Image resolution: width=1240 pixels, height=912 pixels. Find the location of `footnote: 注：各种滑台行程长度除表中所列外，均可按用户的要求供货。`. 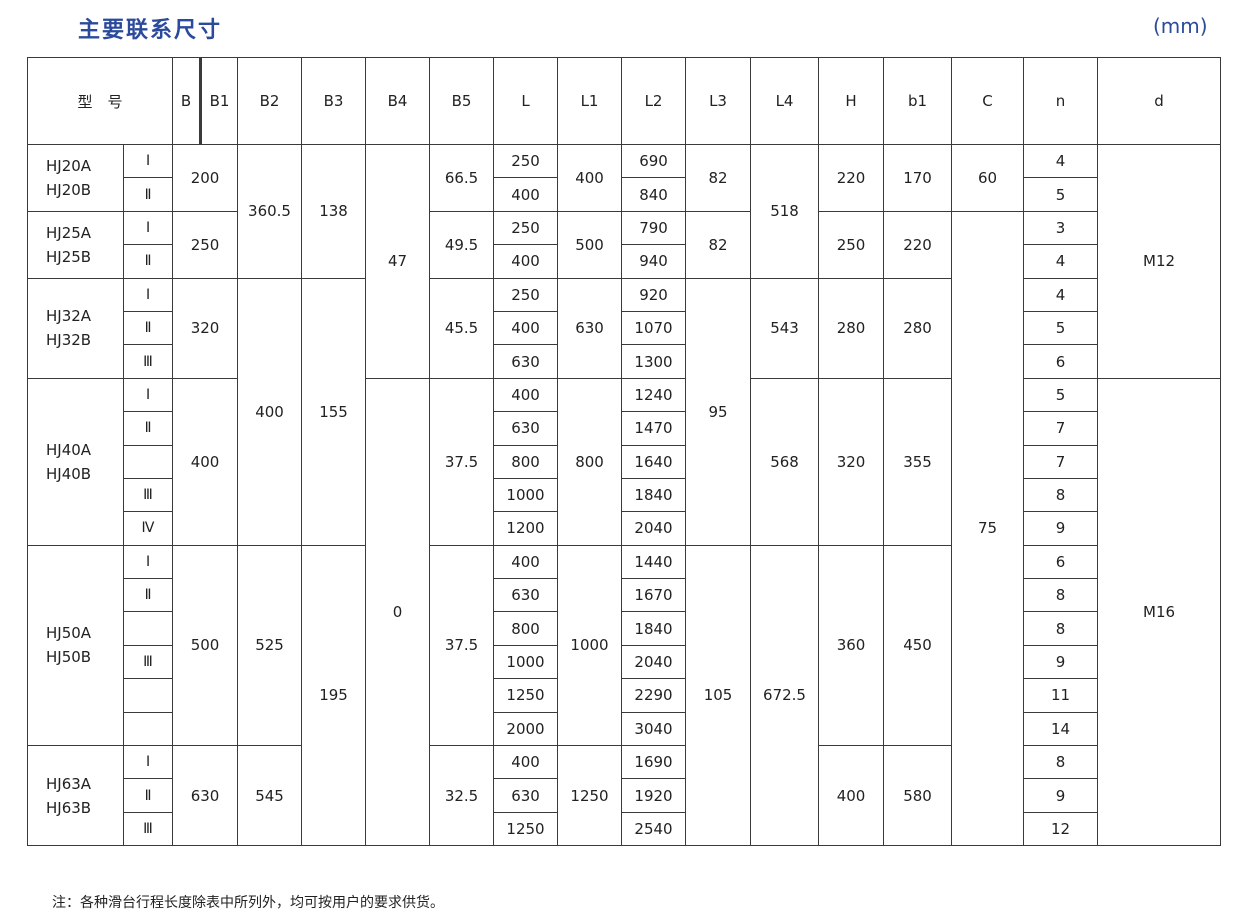

footnote: 注：各种滑台行程长度除表中所列外，均可按用户的要求供货。 is located at coordinates (248, 903).